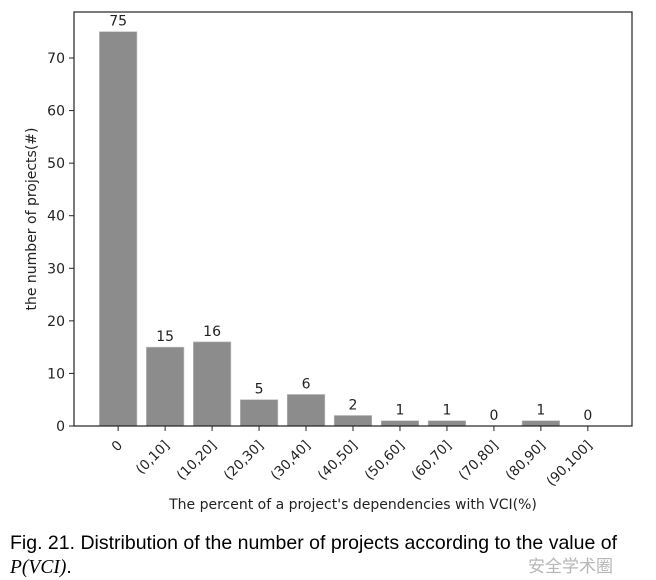 The image size is (656, 580). What do you see at coordinates (432, 461) in the screenshot?
I see `x-tick-label: (60,70]` at bounding box center [432, 461].